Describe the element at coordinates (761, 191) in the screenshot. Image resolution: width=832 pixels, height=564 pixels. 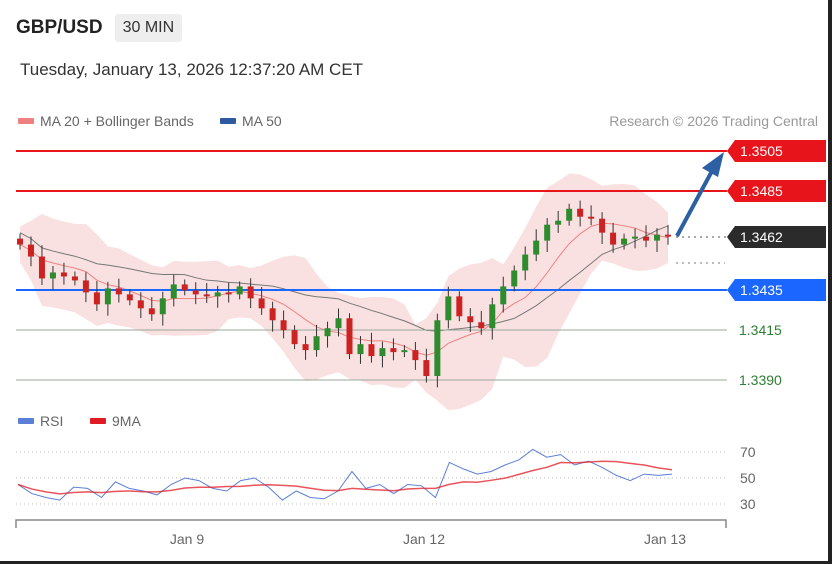
I see `level-label: 1.3485` at that location.